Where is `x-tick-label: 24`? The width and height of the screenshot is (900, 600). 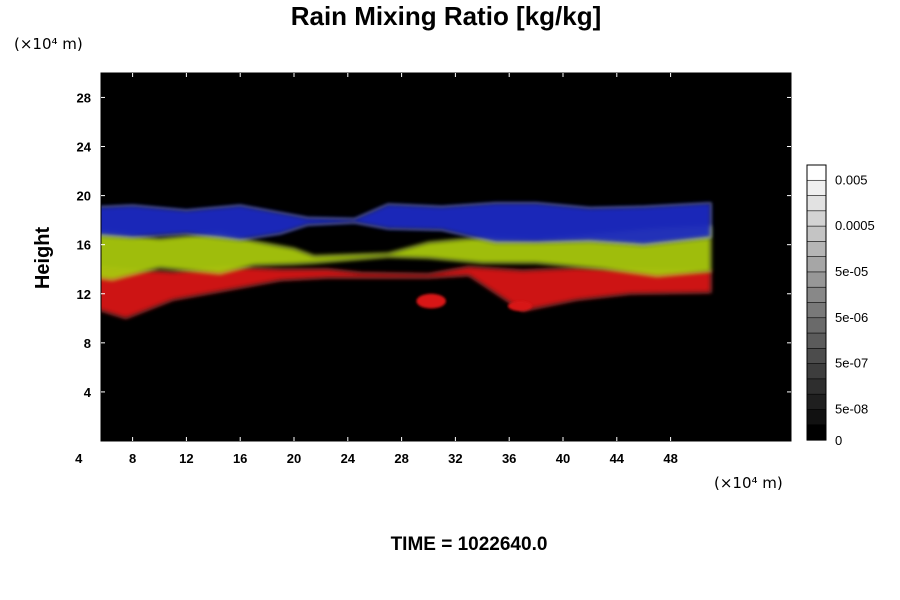 x-tick-label: 24 is located at coordinates (348, 458).